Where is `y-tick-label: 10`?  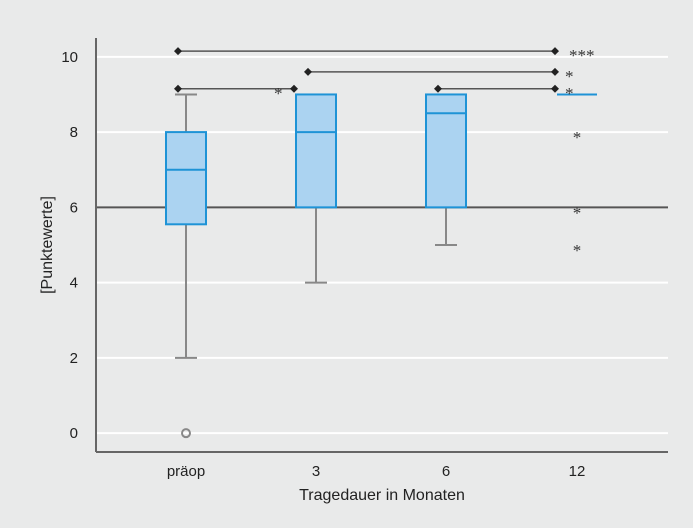
y-tick-label: 10 is located at coordinates (69, 57).